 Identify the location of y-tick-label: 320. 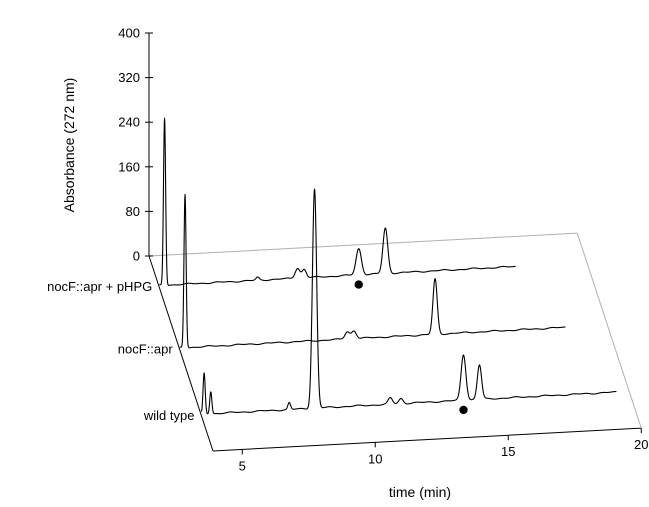
(129, 77).